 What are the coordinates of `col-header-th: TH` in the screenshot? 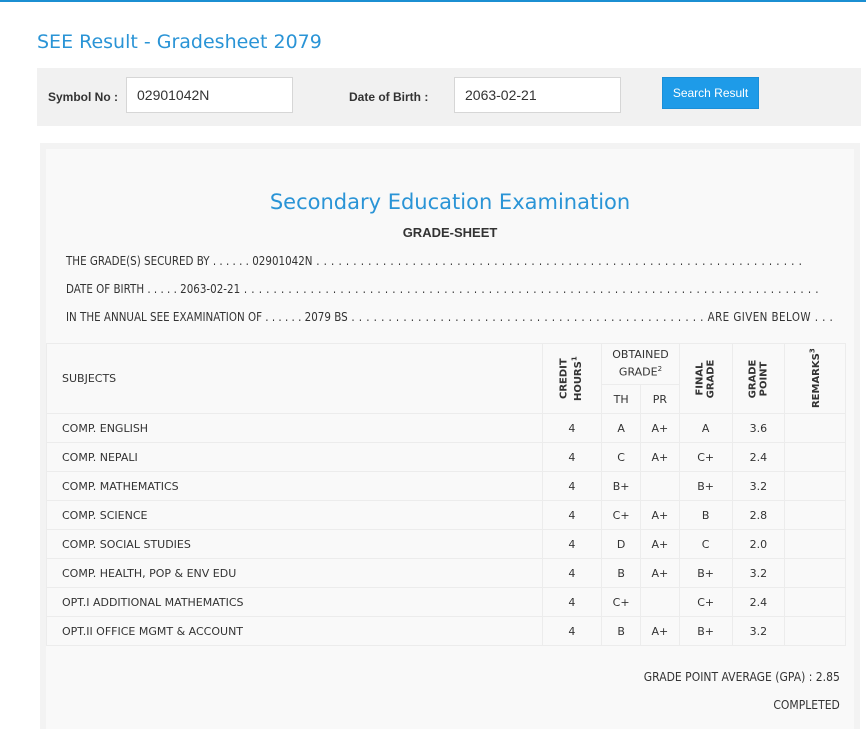 It's located at (621, 399).